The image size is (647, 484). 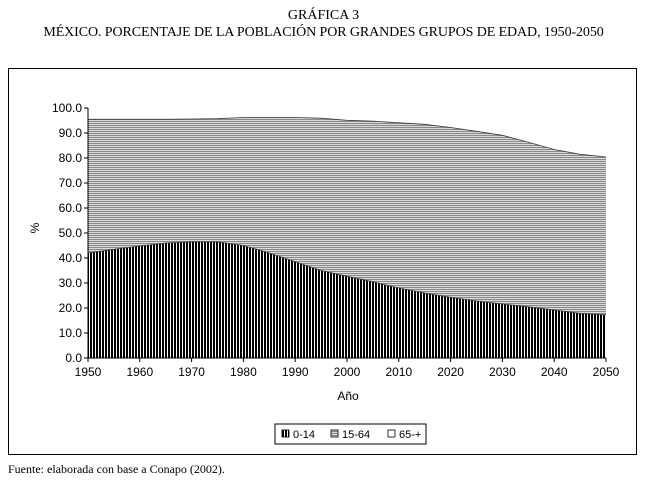 I want to click on legend-label-65-+: 65-+, so click(x=410, y=435).